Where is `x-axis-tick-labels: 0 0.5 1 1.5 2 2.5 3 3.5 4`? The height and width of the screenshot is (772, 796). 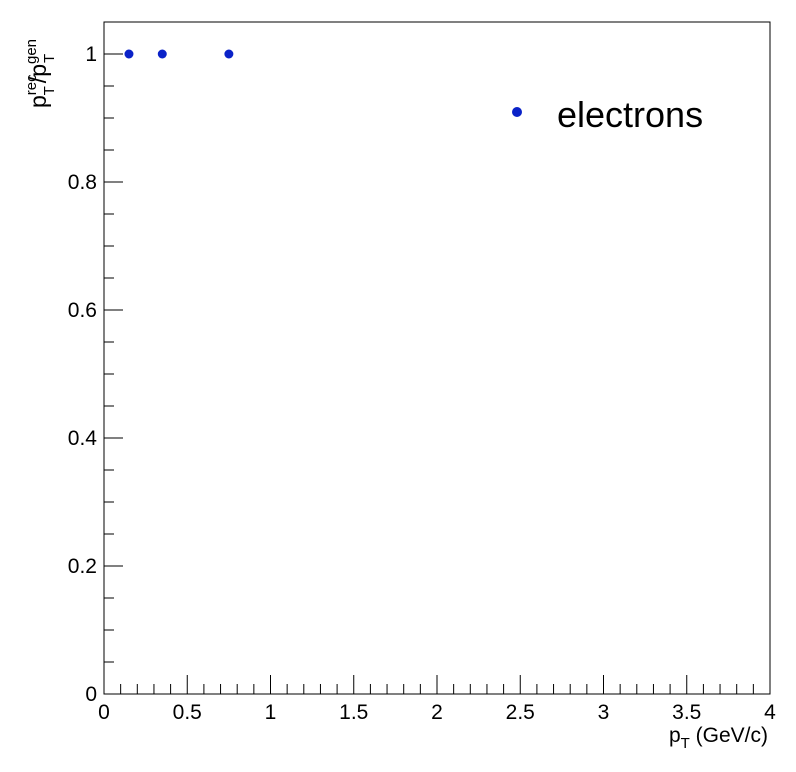 x-axis-tick-labels: 0 0.5 1 1.5 2 2.5 3 3.5 4 is located at coordinates (437, 712).